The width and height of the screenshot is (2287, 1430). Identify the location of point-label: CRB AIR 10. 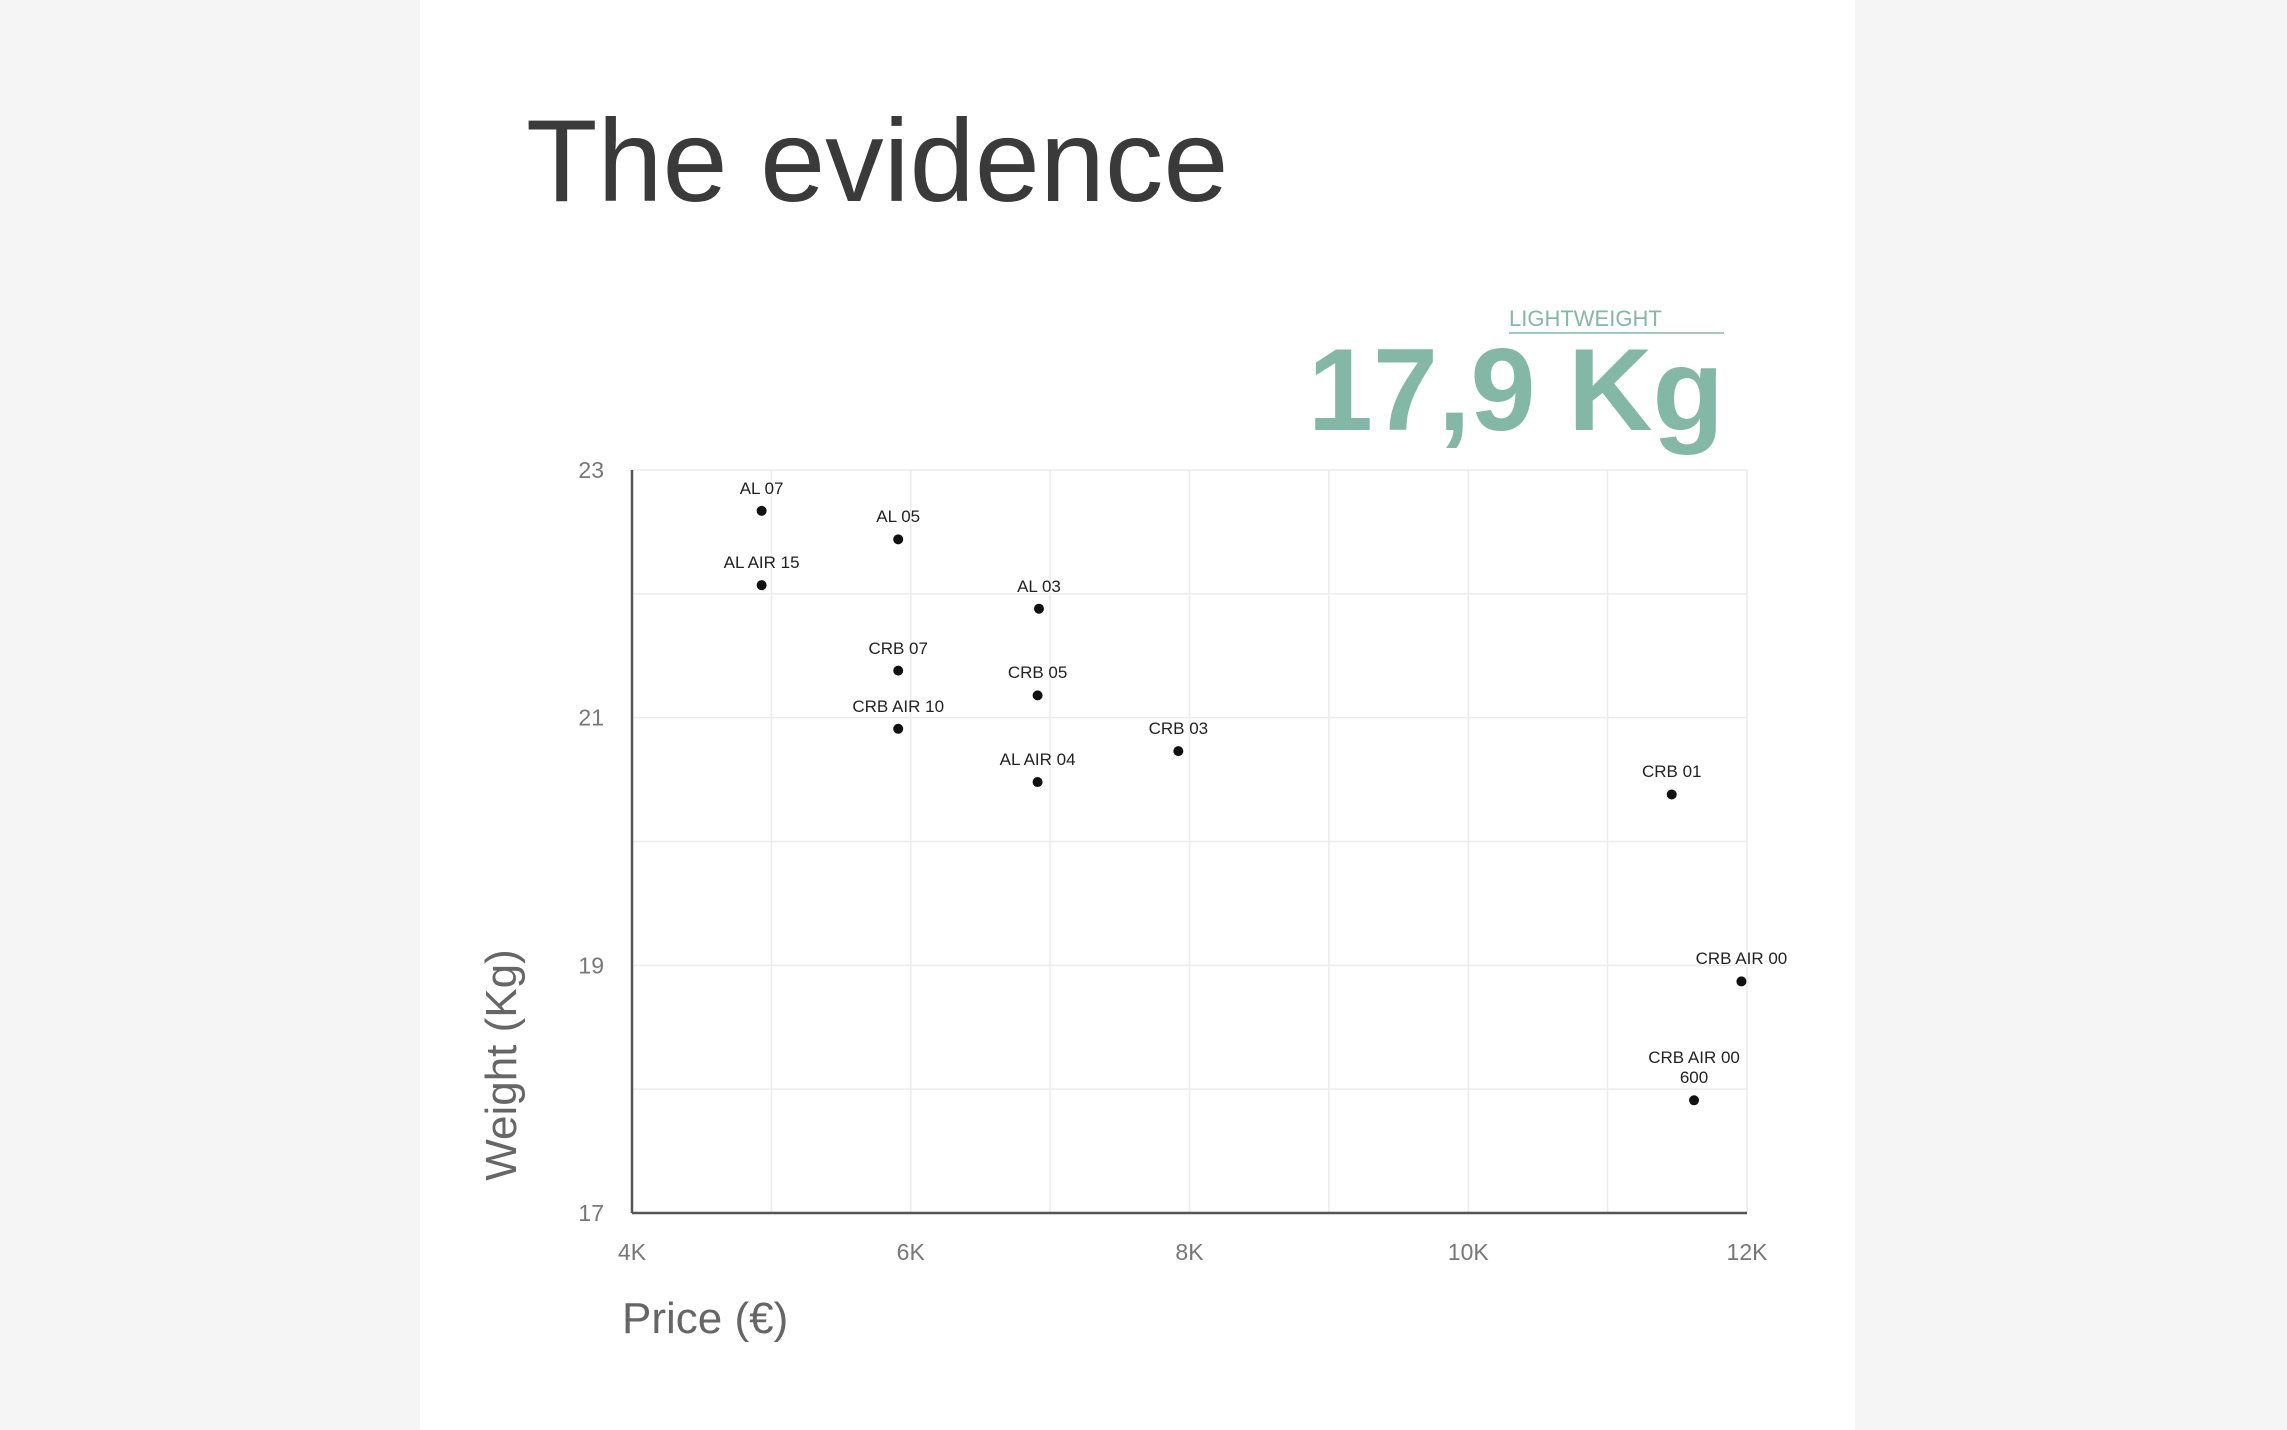
(898, 706).